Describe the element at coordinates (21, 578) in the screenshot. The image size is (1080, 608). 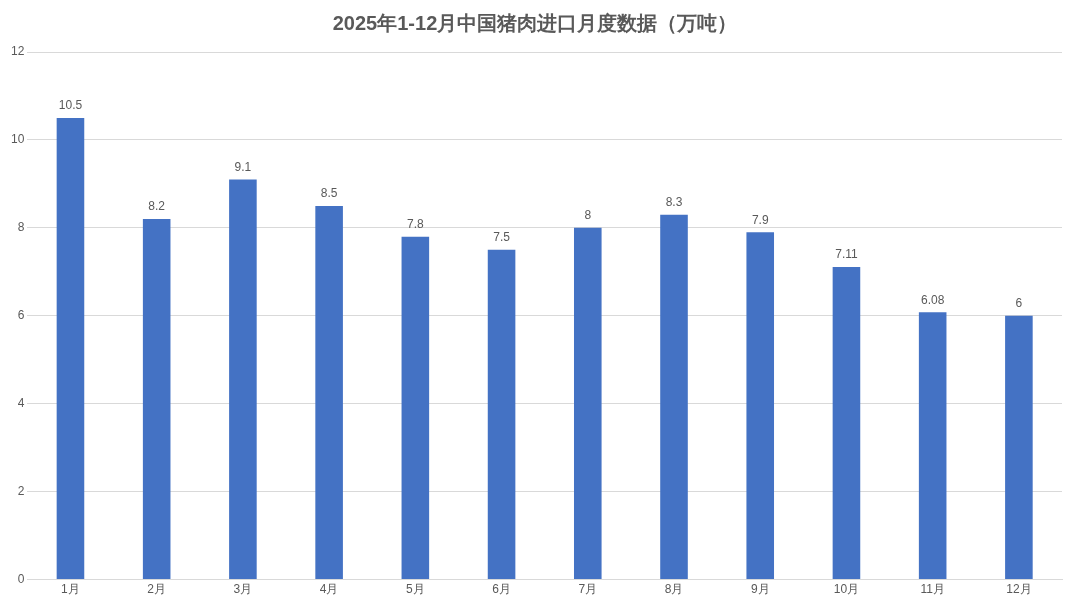
I see `y-tick-label: 0` at that location.